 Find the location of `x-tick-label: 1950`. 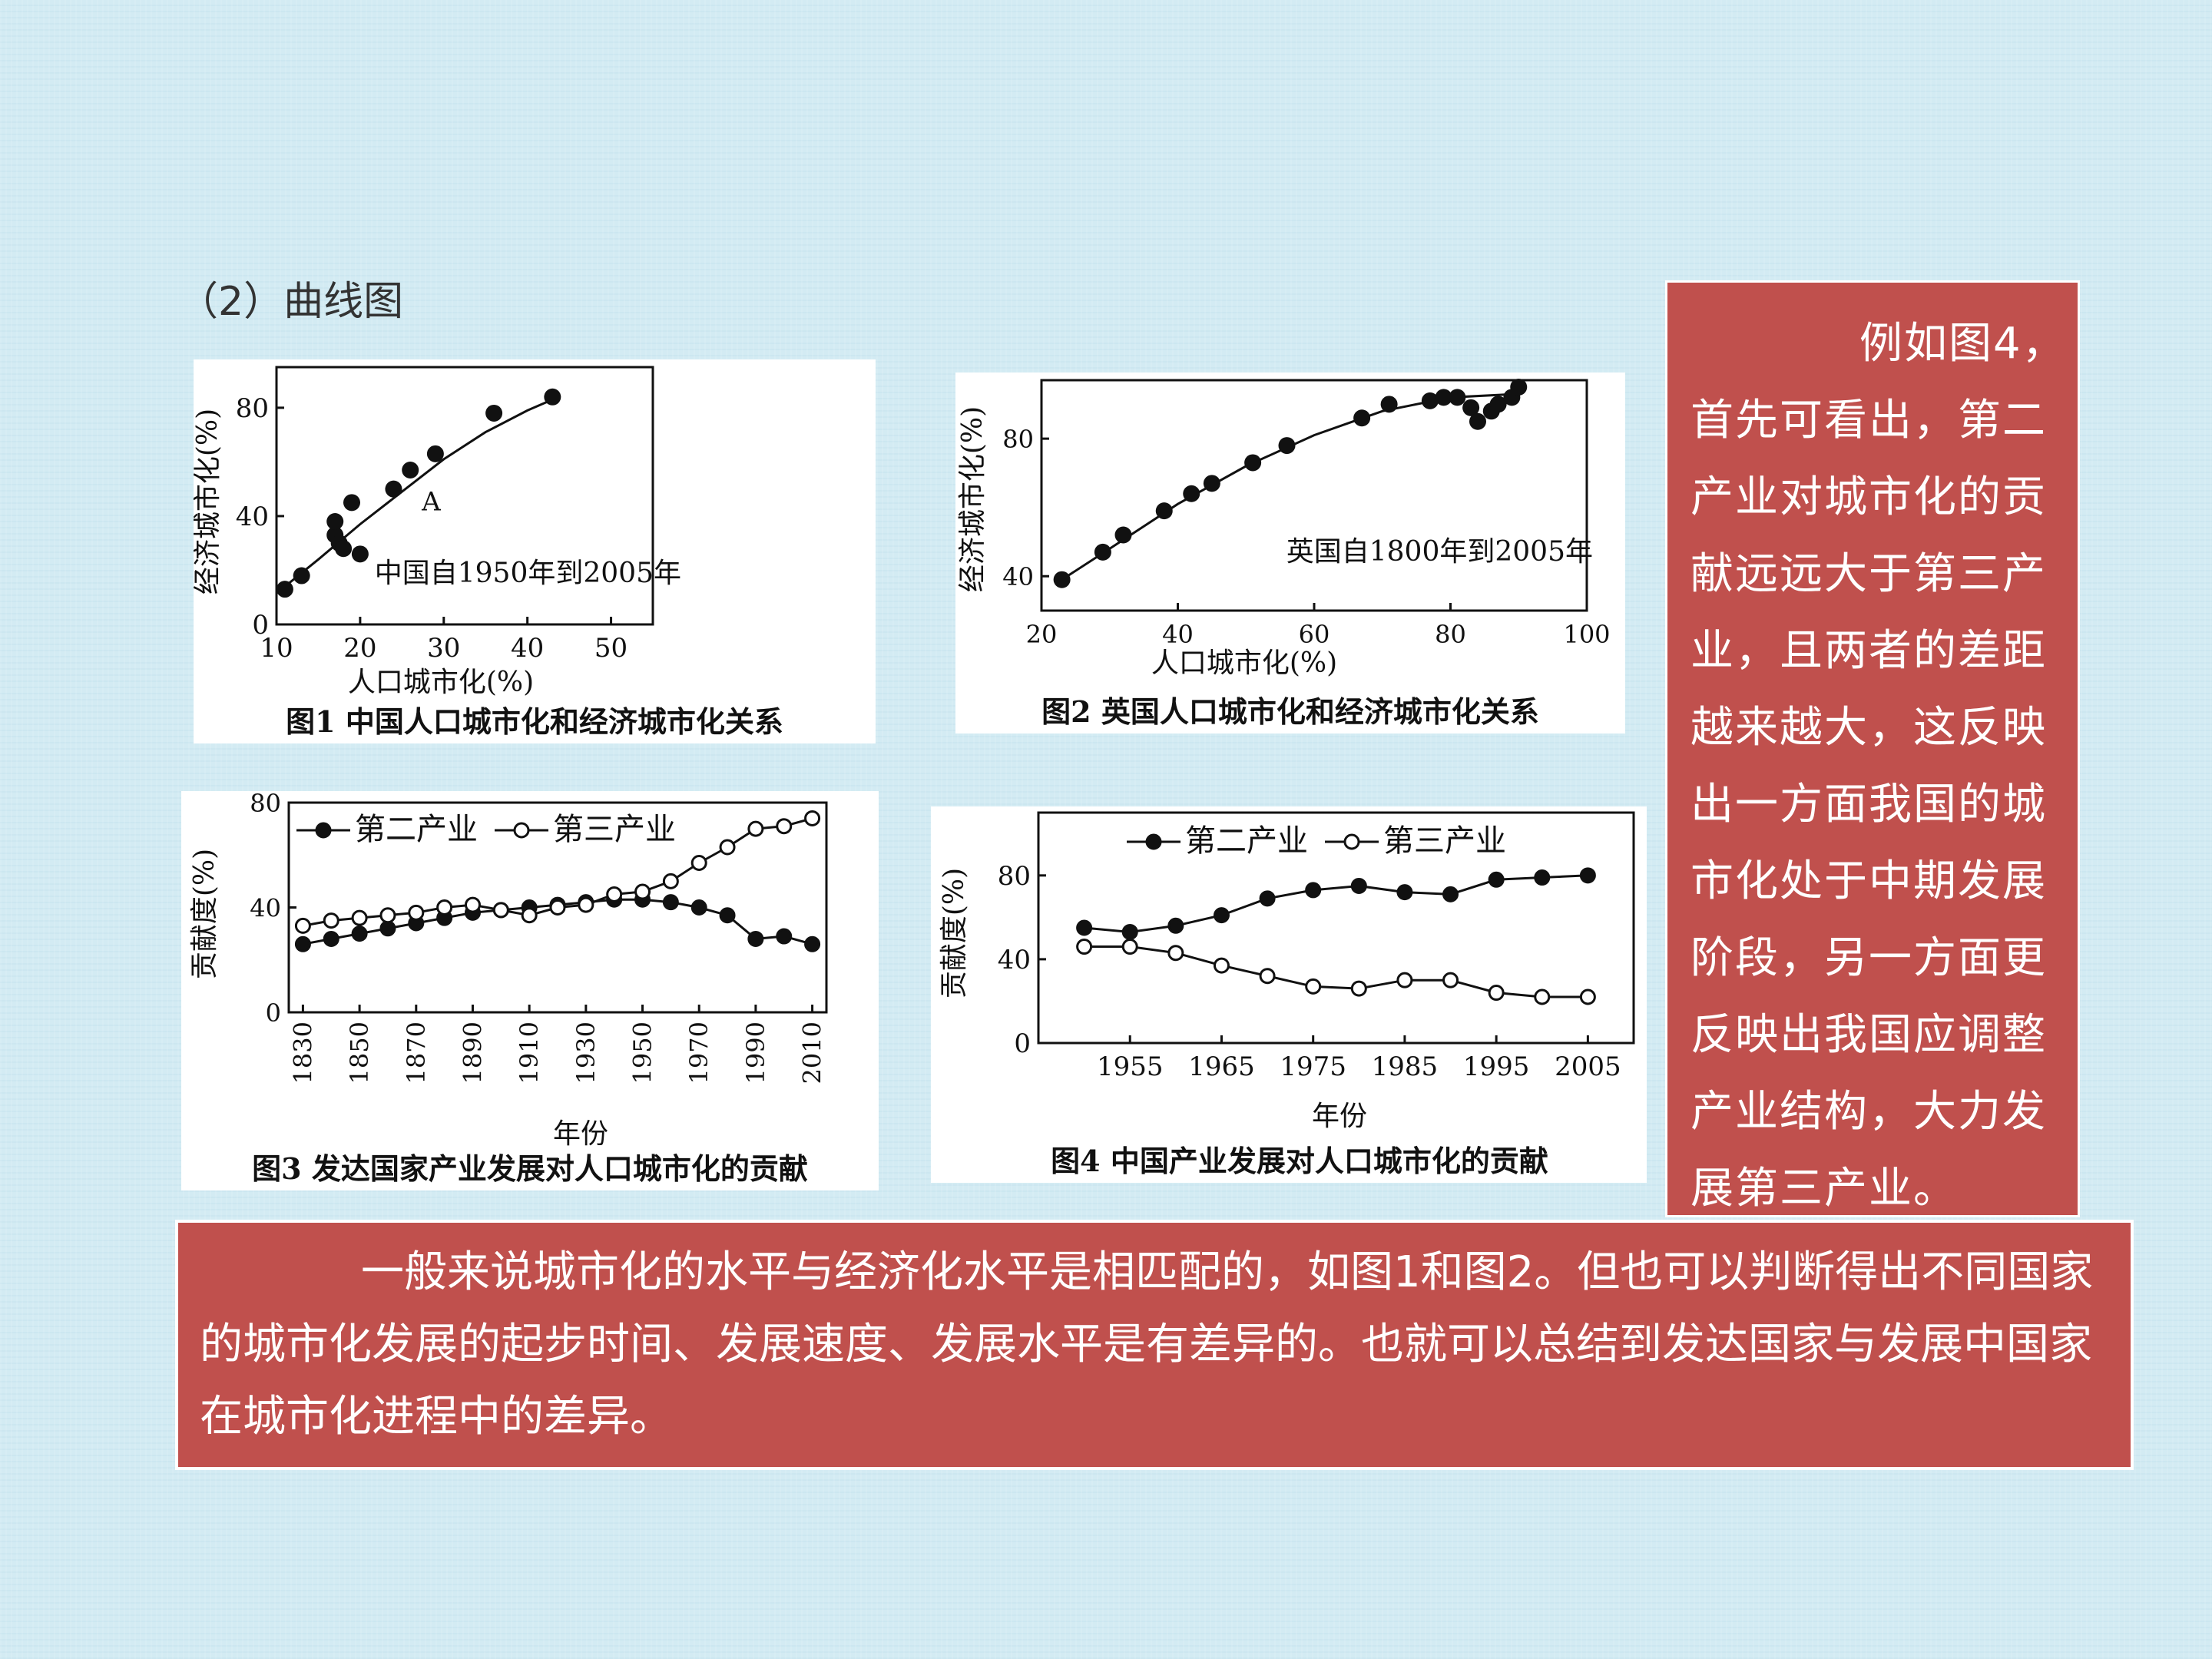

x-tick-label: 1950 is located at coordinates (643, 1053).